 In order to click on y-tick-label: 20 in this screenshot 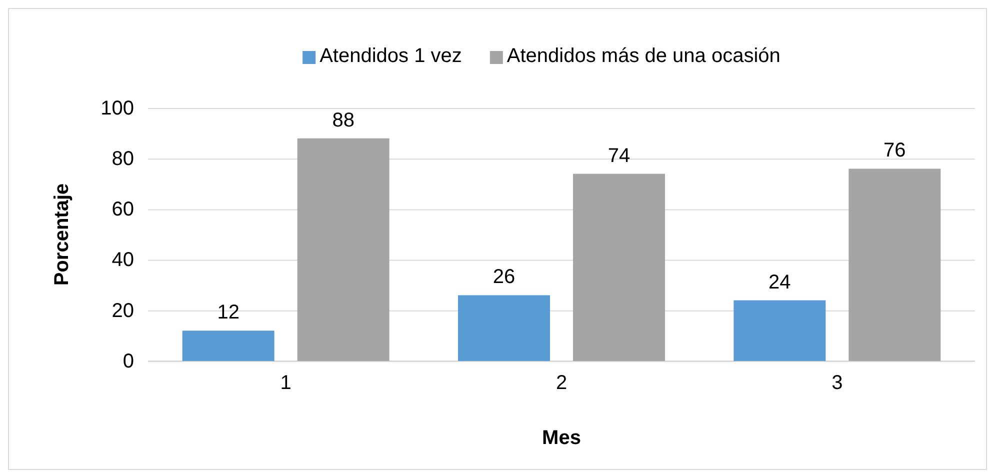, I will do `click(123, 311)`.